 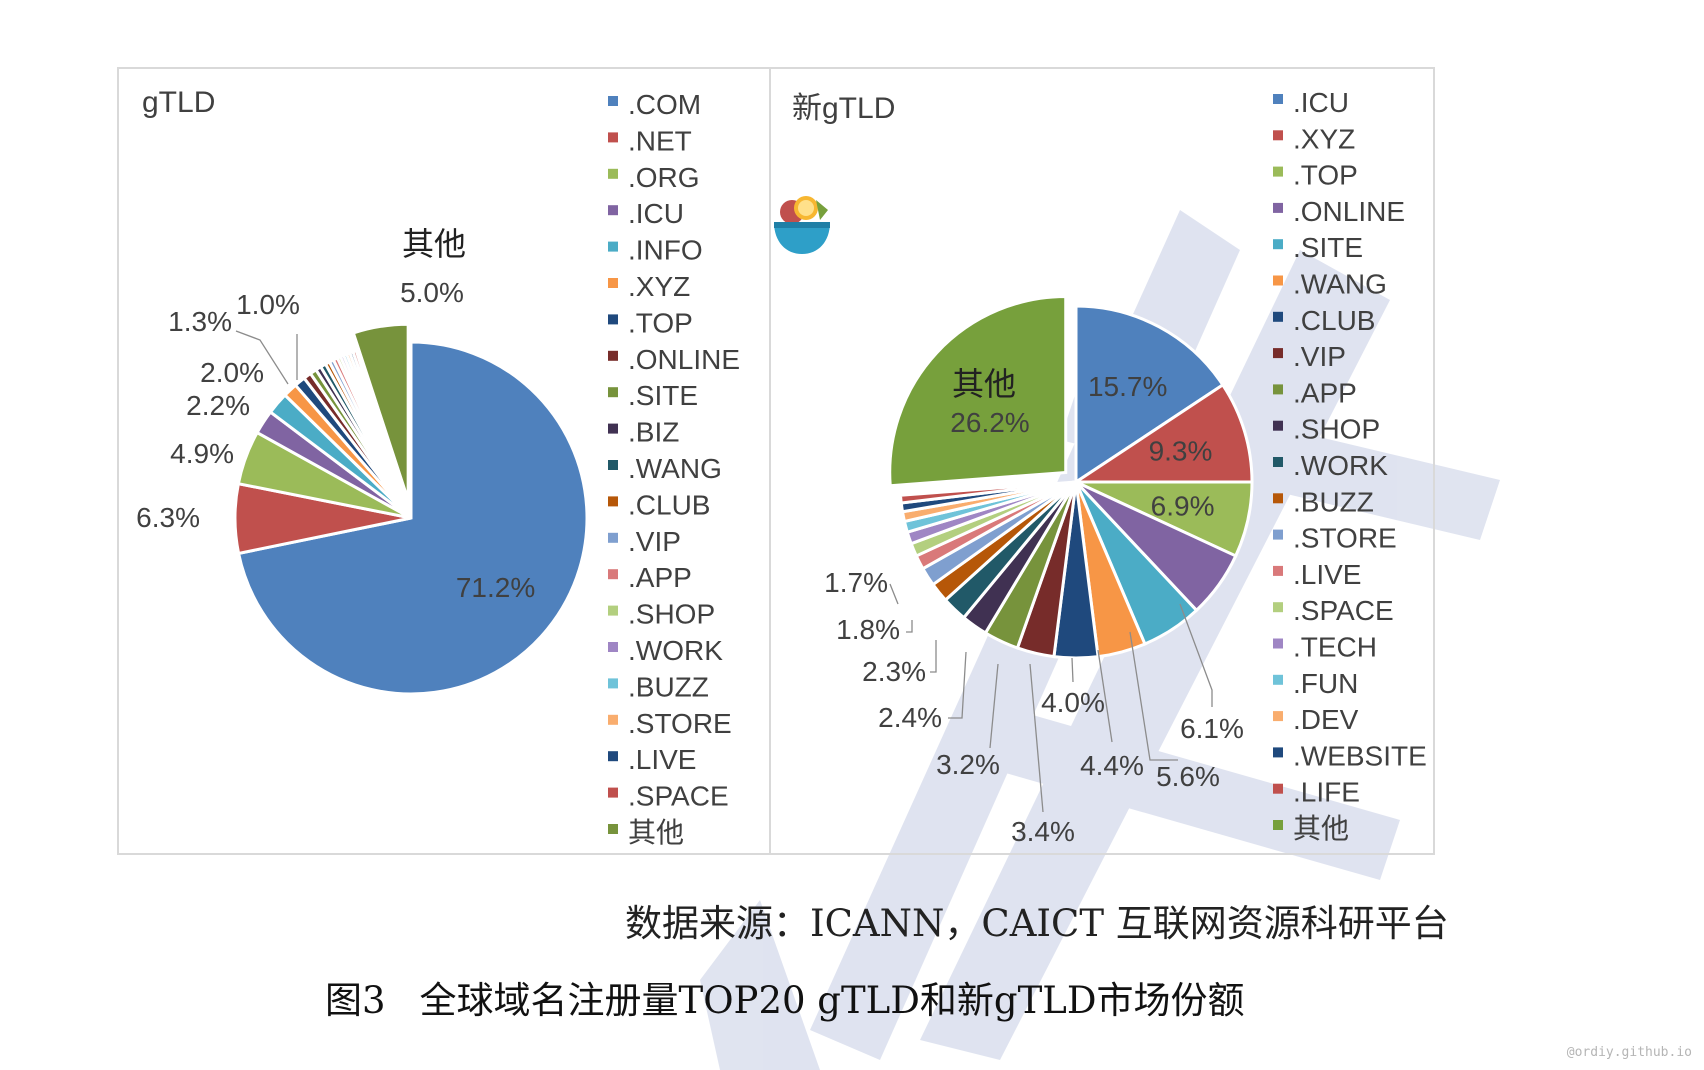 I want to click on legend-swatch-biz, so click(x=613, y=428).